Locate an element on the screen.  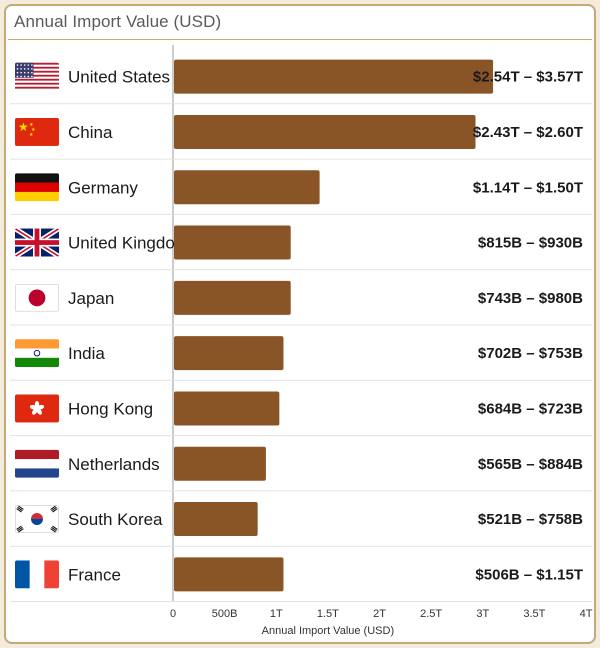
hong-kong-flag is located at coordinates (37, 408).